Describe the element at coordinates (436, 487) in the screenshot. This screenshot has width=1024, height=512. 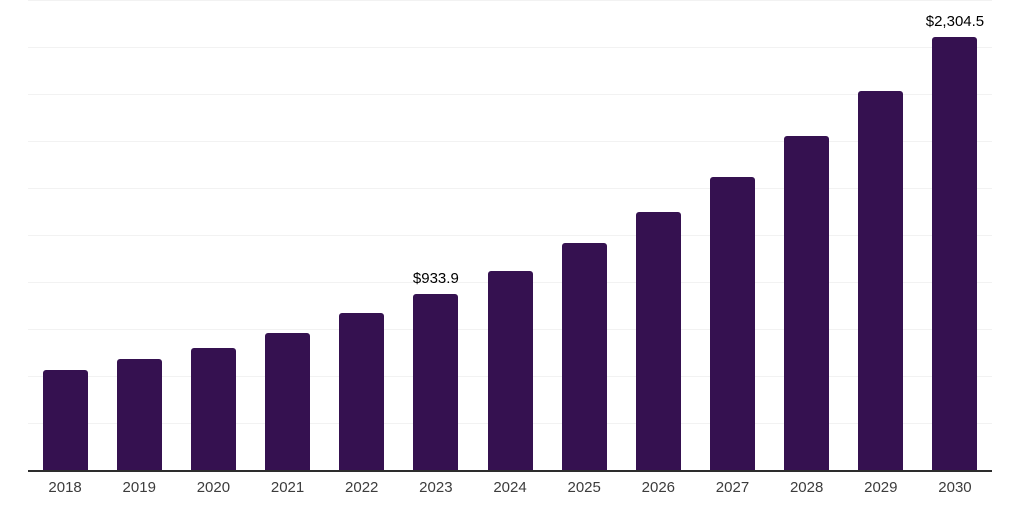
I see `x-tick-label-2023: 2023` at that location.